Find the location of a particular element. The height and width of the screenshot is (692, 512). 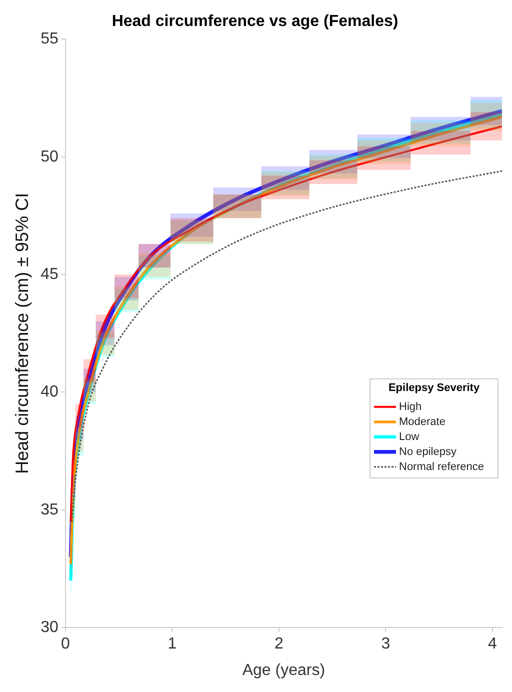

y-tick-label: 50 is located at coordinates (49, 157).